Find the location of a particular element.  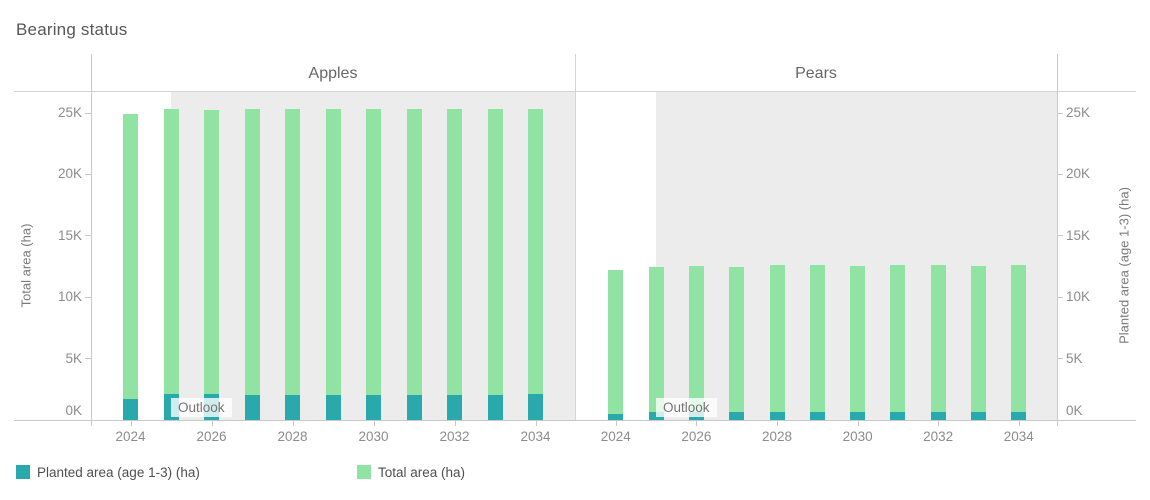

bar-total-apples-2028 is located at coordinates (292, 264).